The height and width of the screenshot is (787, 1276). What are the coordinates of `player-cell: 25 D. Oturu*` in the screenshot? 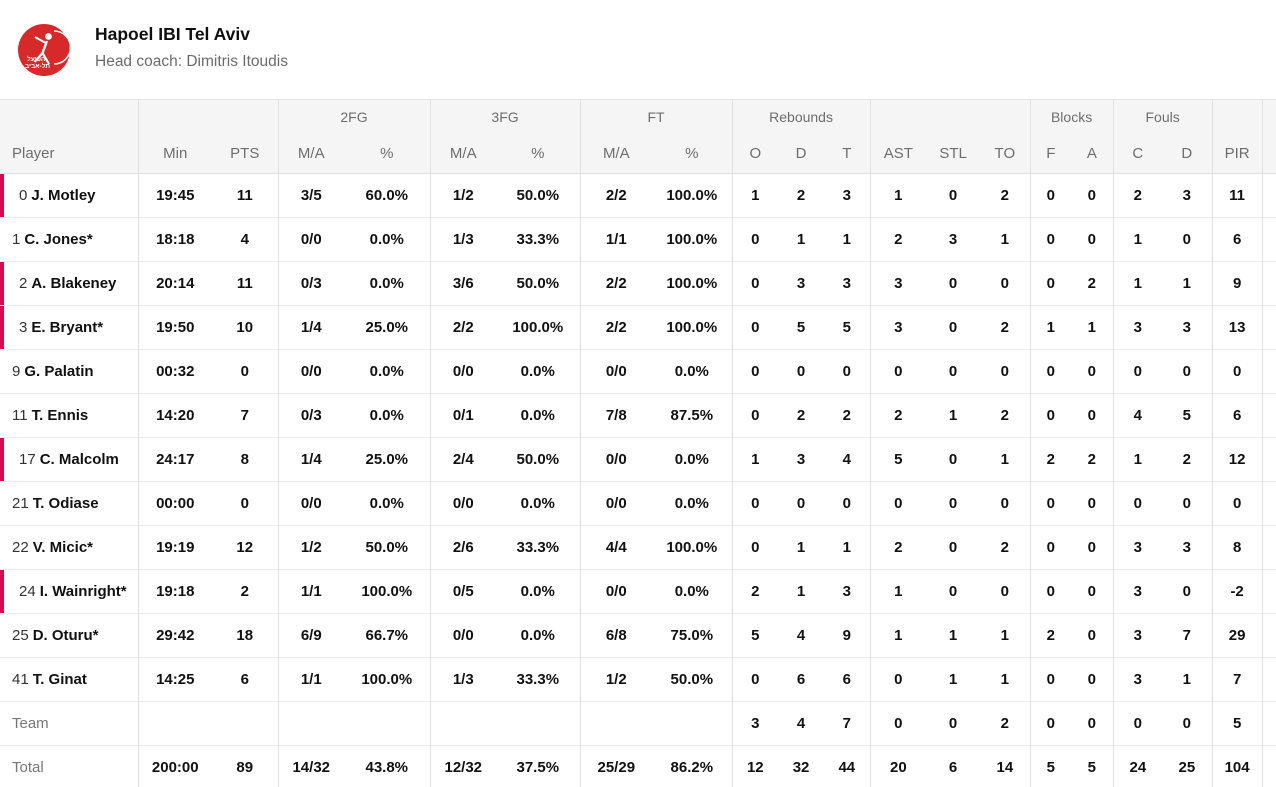 It's located at (69, 635).